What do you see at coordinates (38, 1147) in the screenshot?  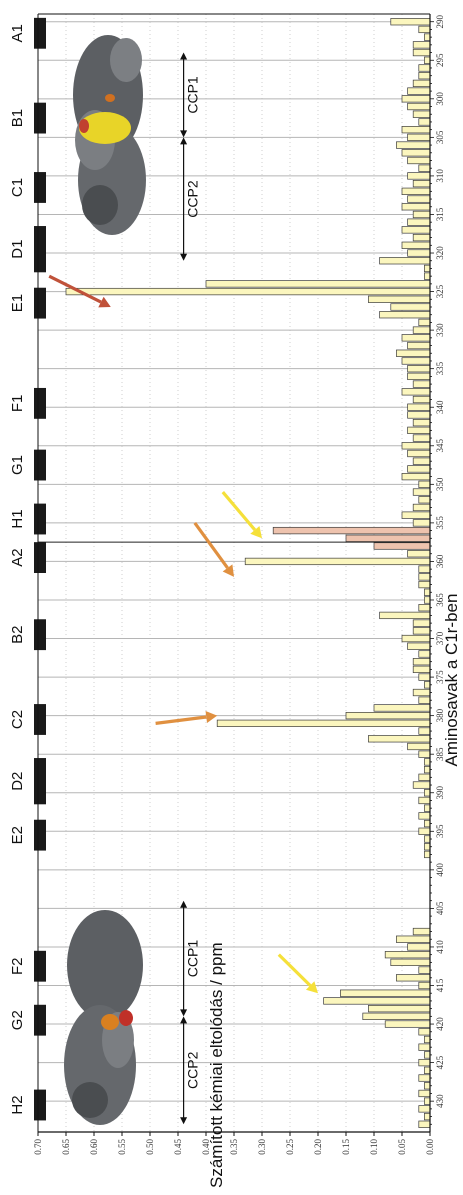 I see `value-tick-label: 0.70` at bounding box center [38, 1147].